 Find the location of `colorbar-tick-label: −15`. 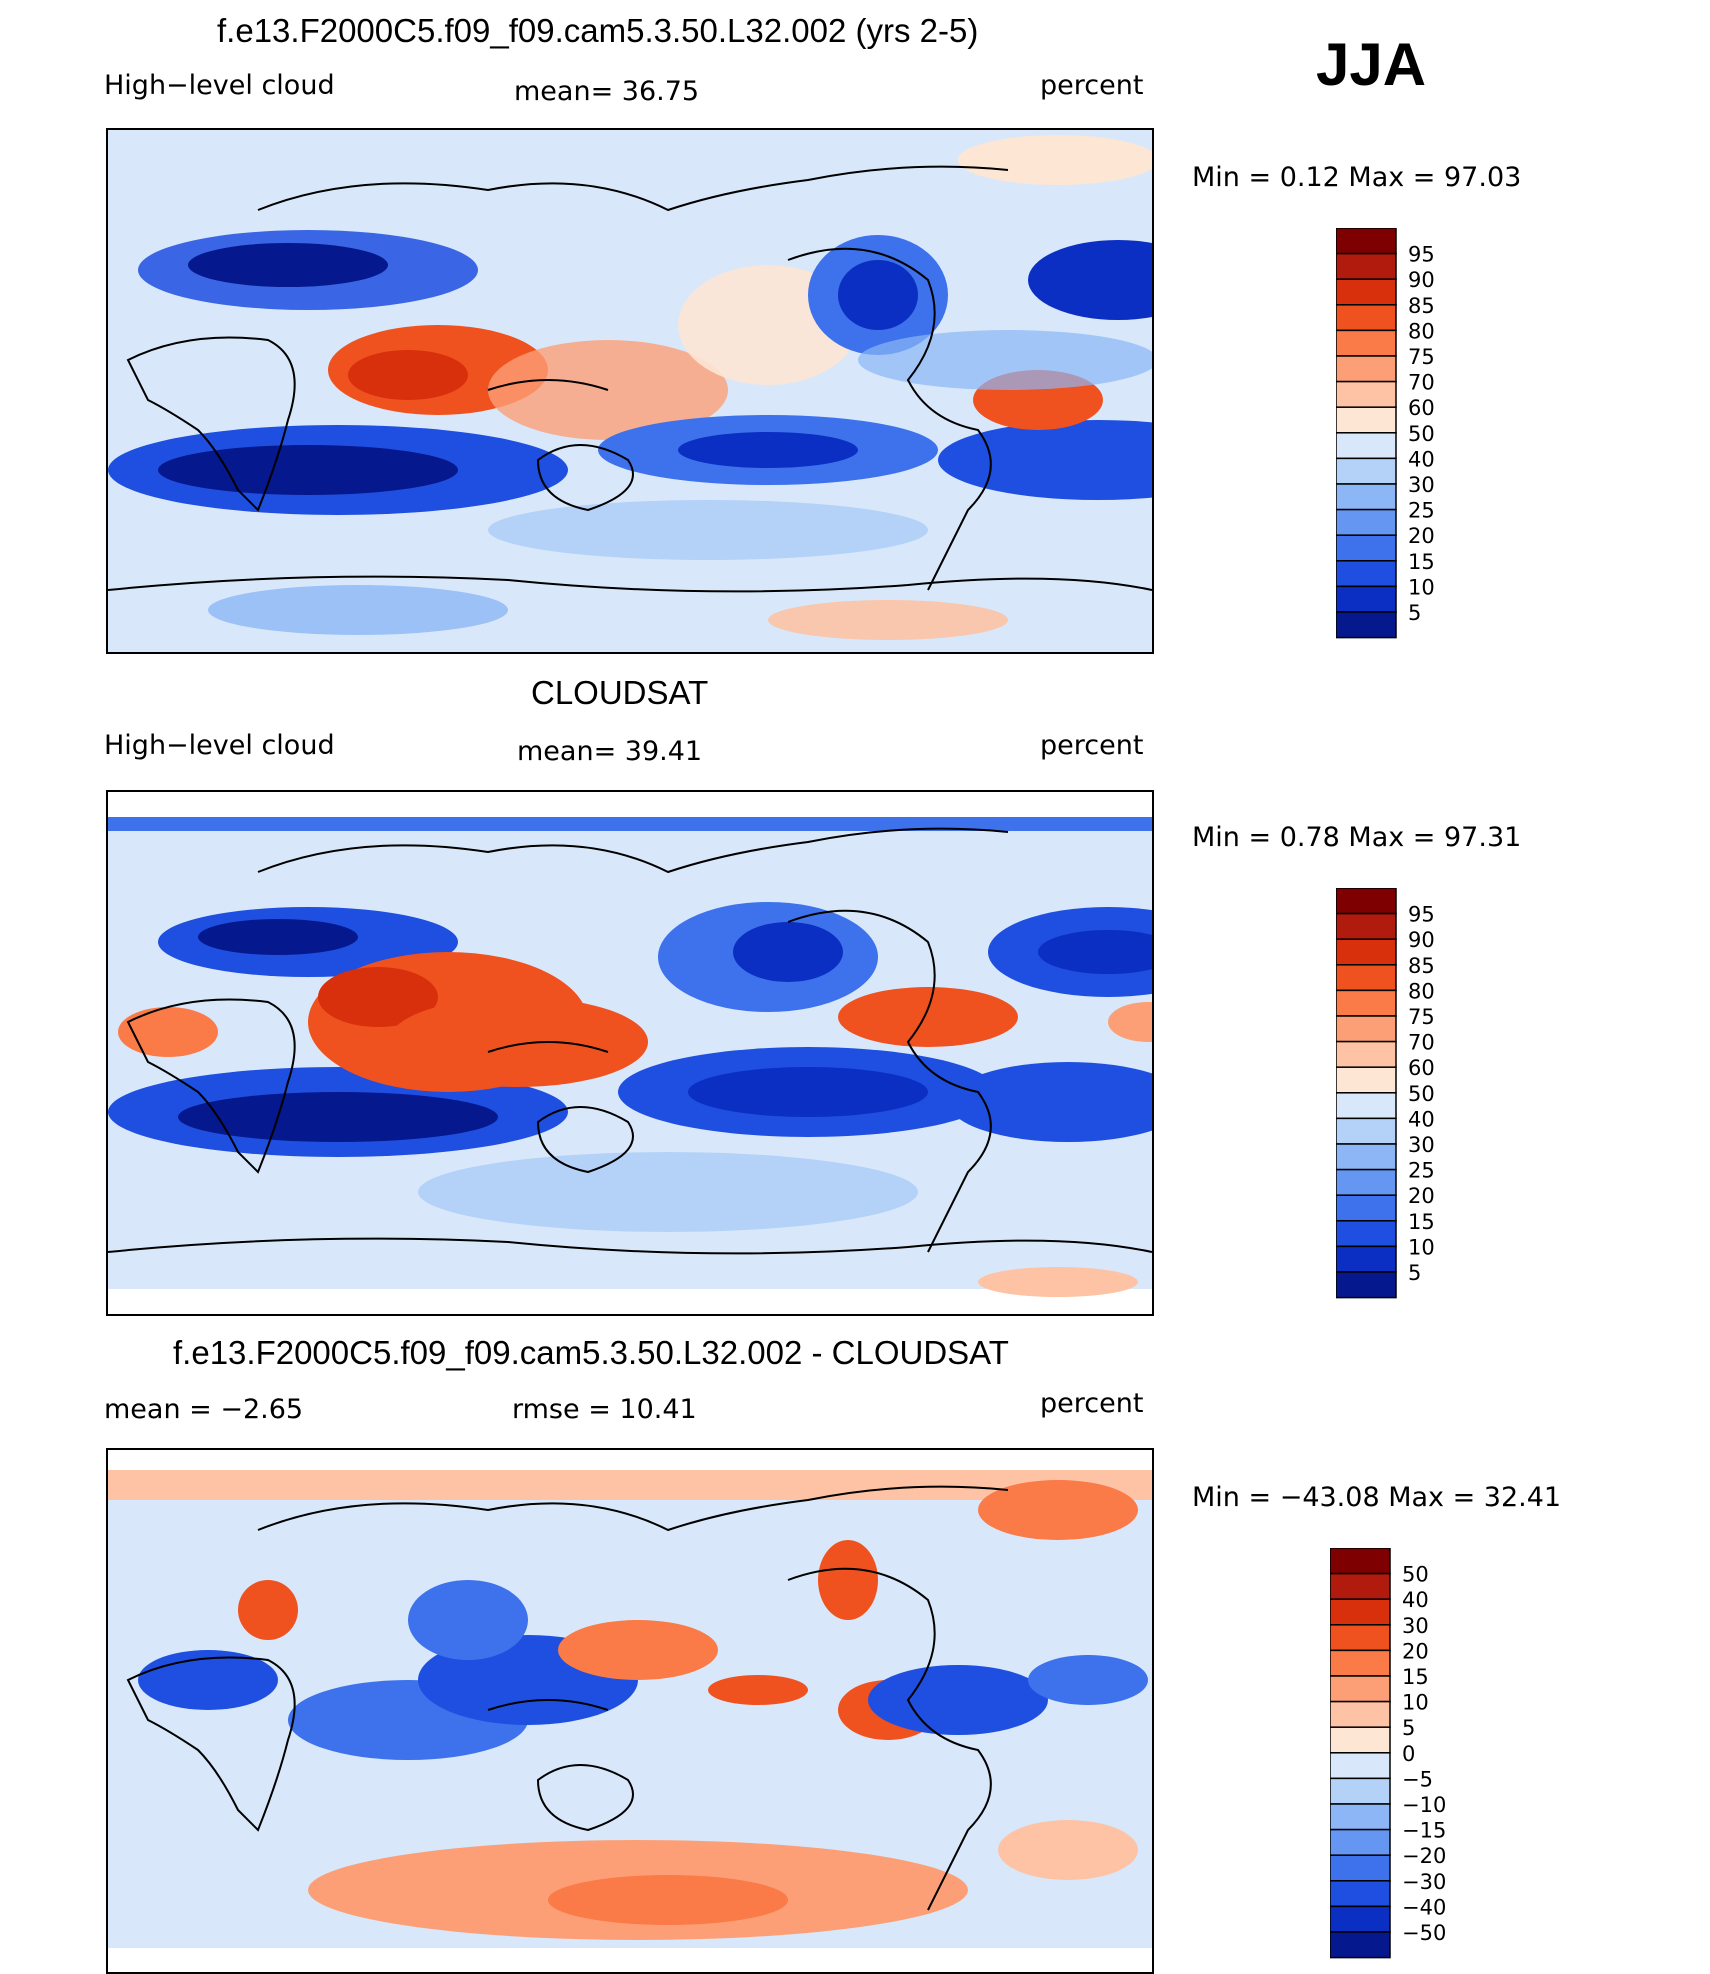

colorbar-tick-label: −15 is located at coordinates (1424, 1831).